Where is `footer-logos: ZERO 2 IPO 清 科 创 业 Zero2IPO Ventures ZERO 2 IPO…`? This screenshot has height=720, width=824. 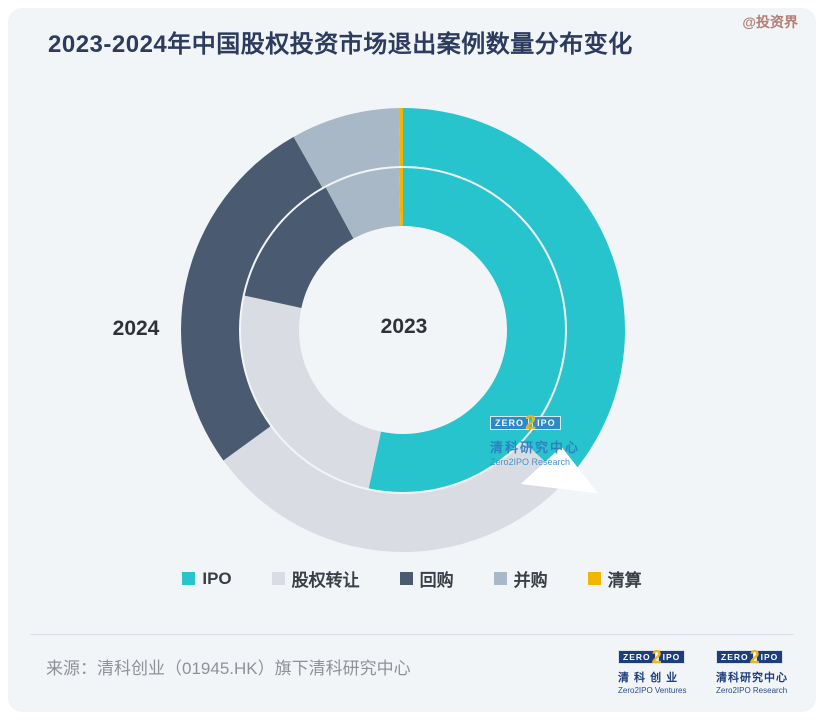 footer-logos: ZERO 2 IPO 清 科 创 业 Zero2IPO Ventures ZERO 2 IPO… is located at coordinates (709, 671).